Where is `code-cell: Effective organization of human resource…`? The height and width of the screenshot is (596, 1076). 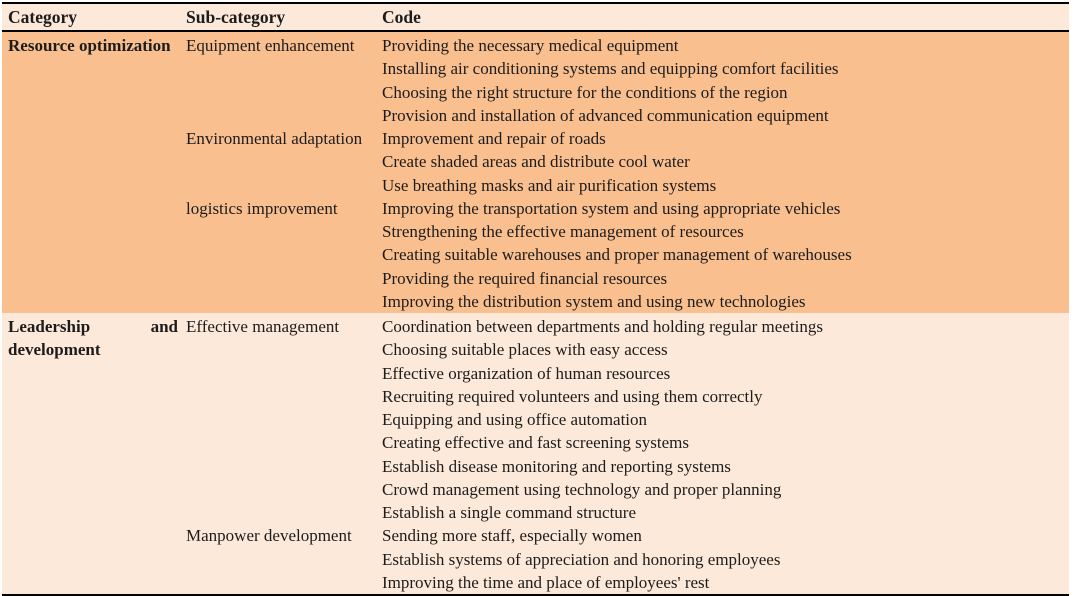
code-cell: Effective organization of human resource… is located at coordinates (526, 373).